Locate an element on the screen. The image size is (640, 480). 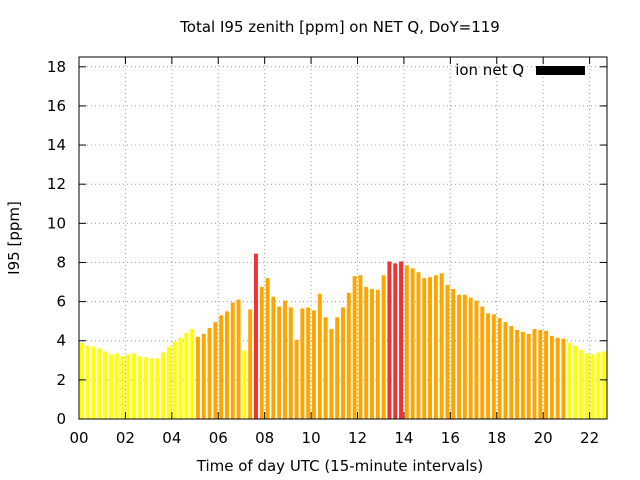
y-tick-label: 18 is located at coordinates (56, 67).